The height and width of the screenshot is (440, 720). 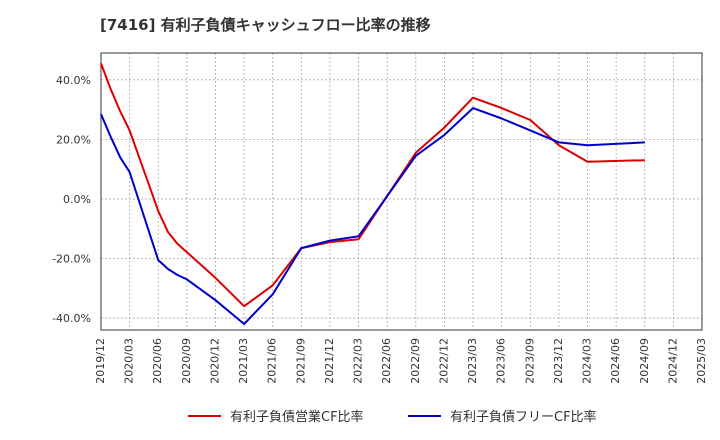 What do you see at coordinates (265, 25) in the screenshot?
I see `chart-title: [7416] 有利子負債キャッシュフロー比率の推移` at bounding box center [265, 25].